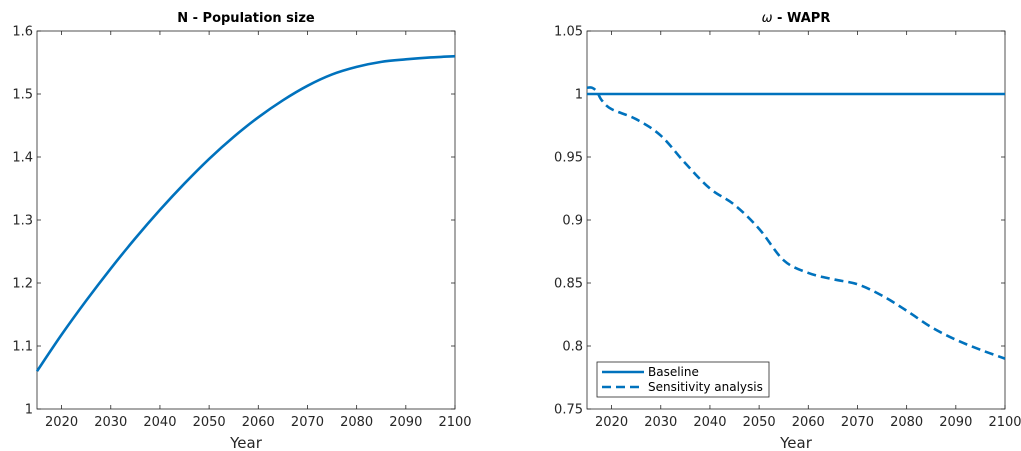  I want to click on y-tick-label: 1.3, so click(22, 221).